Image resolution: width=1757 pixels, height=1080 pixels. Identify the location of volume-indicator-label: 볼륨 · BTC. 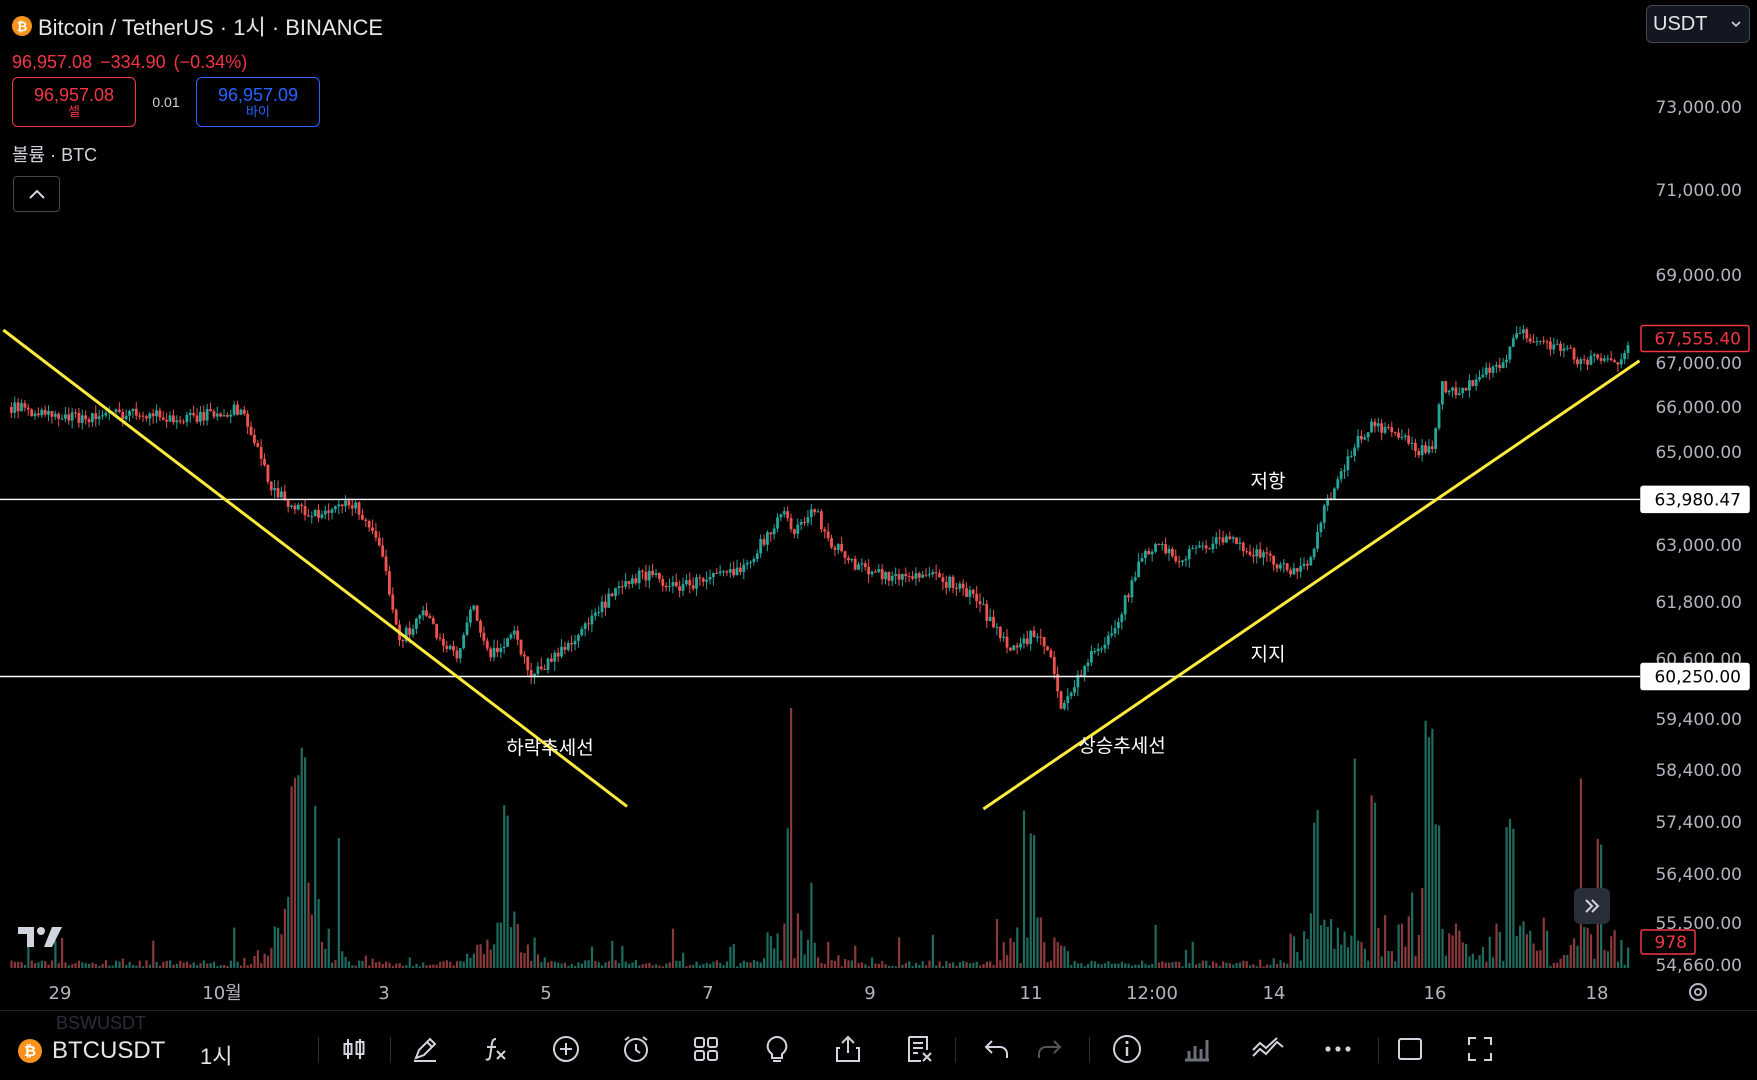
(55, 155).